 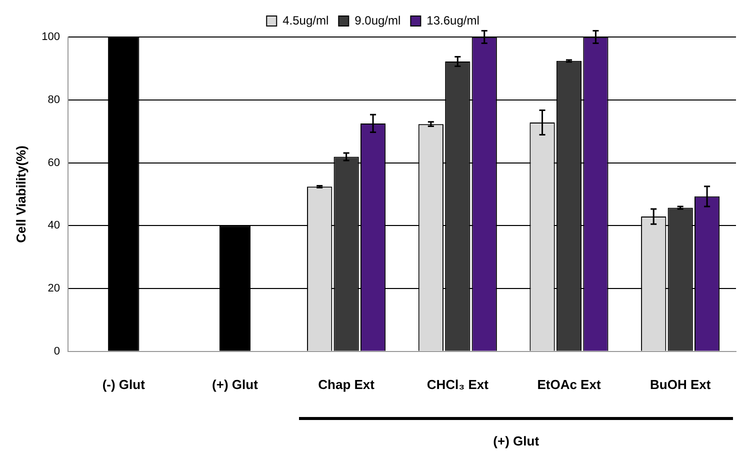 What do you see at coordinates (54, 226) in the screenshot?
I see `y-tick-label: 40` at bounding box center [54, 226].